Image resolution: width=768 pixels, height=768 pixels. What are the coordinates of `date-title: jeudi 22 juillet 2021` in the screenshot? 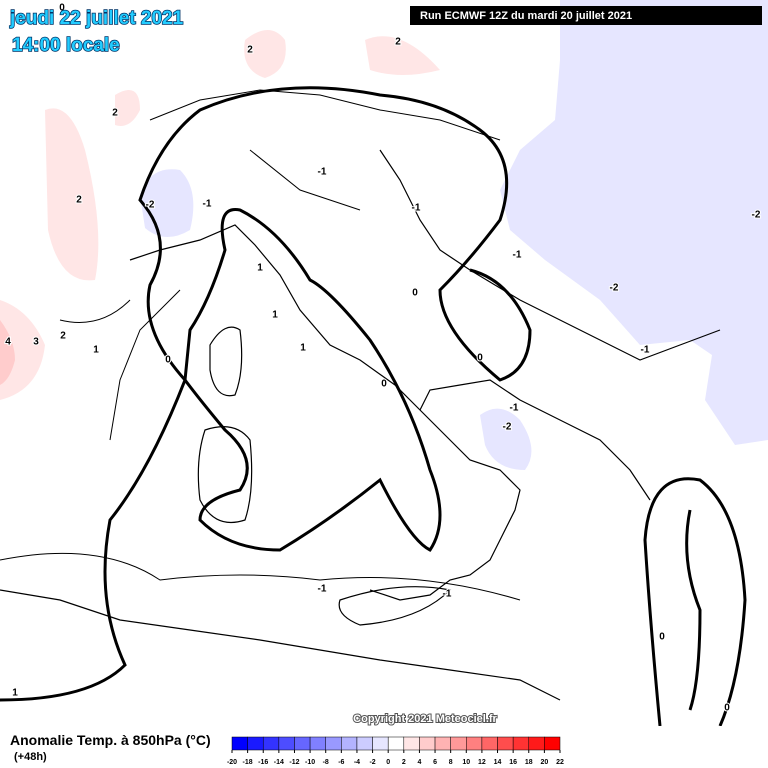 It's located at (96, 18).